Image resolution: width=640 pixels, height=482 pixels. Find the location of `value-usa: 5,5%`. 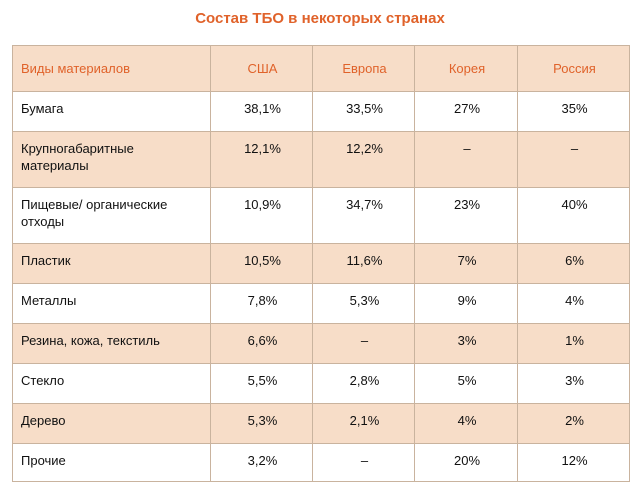

value-usa: 5,5% is located at coordinates (261, 383).